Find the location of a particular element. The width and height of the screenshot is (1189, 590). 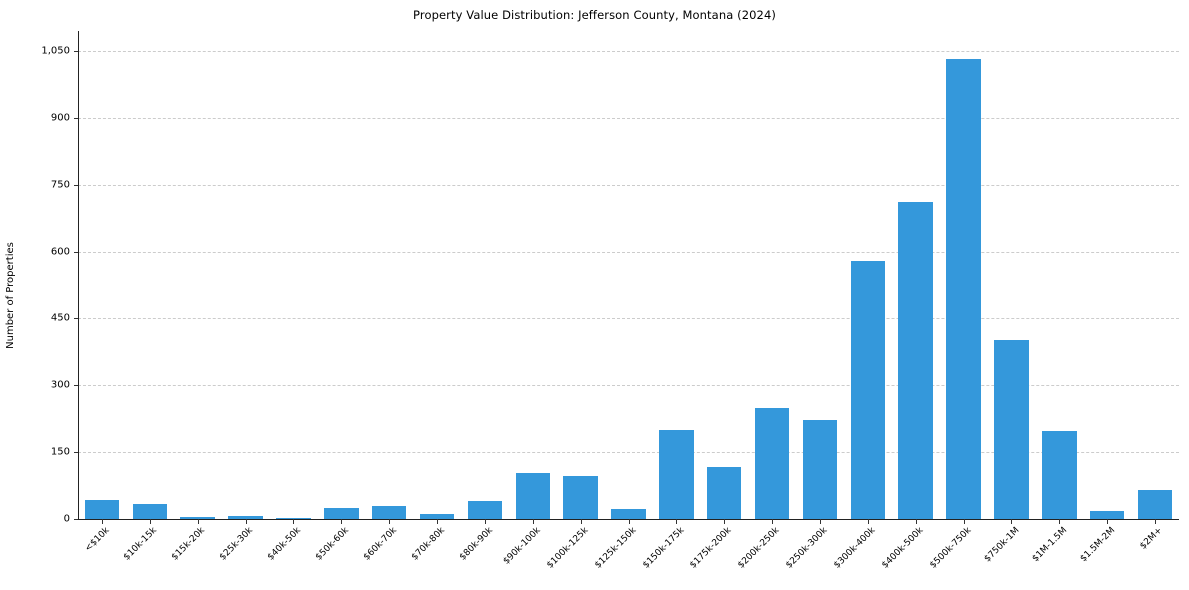

x-tick-label-text: $40k-50k is located at coordinates (285, 544).